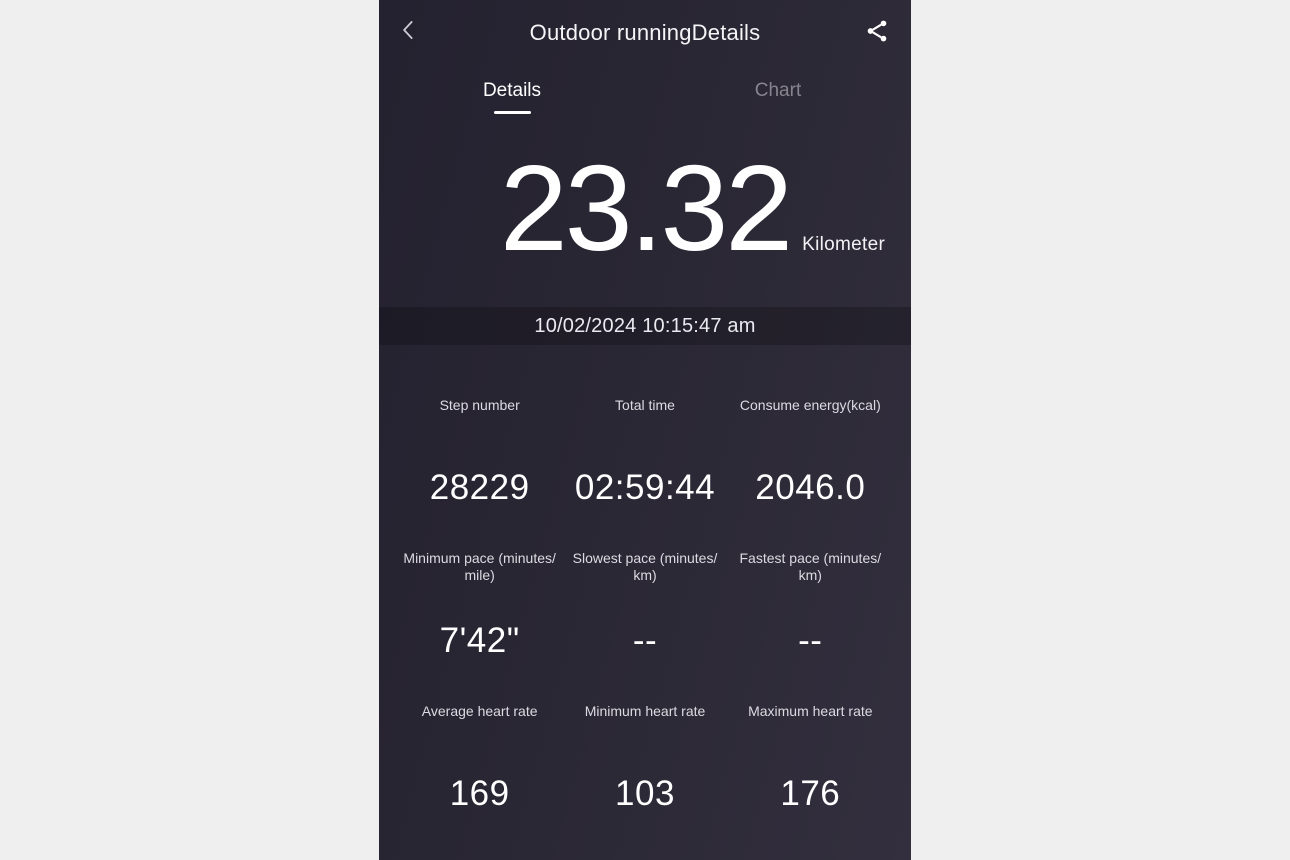 This screenshot has height=860, width=1290. I want to click on stat-label: Fastest pace (minutes/ km), so click(810, 566).